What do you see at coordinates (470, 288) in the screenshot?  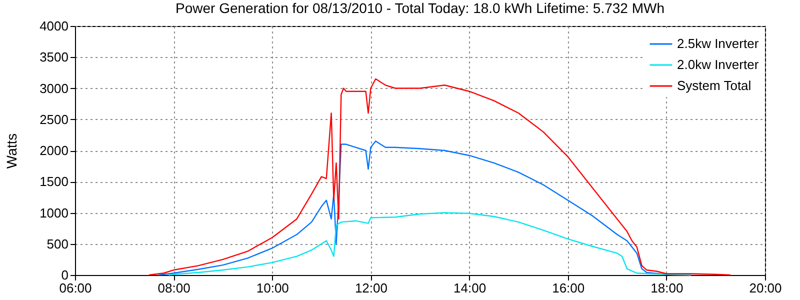 I see `x-tick-label: 14:00` at bounding box center [470, 288].